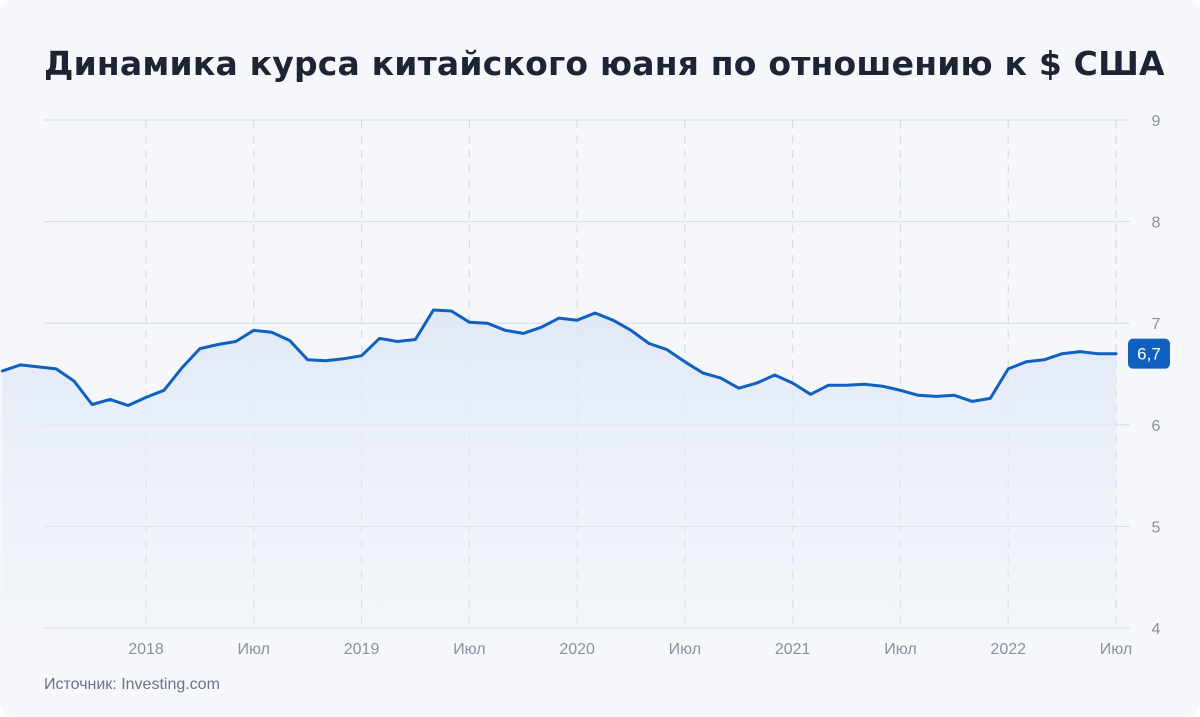 This screenshot has height=717, width=1200. I want to click on last-value-badge, so click(1149, 353).